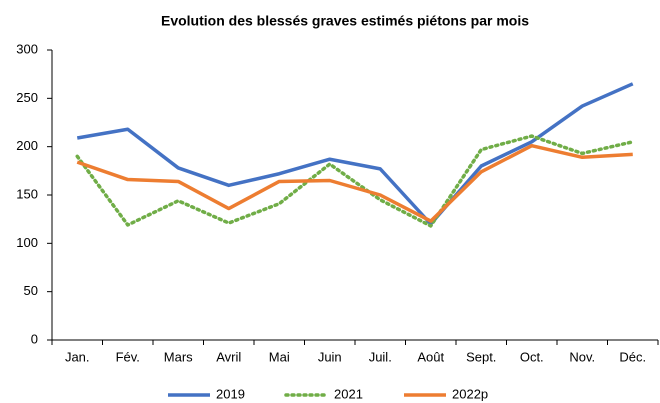 Image resolution: width=660 pixels, height=403 pixels. Describe the element at coordinates (27, 193) in the screenshot. I see `y-tick-label: 150` at that location.